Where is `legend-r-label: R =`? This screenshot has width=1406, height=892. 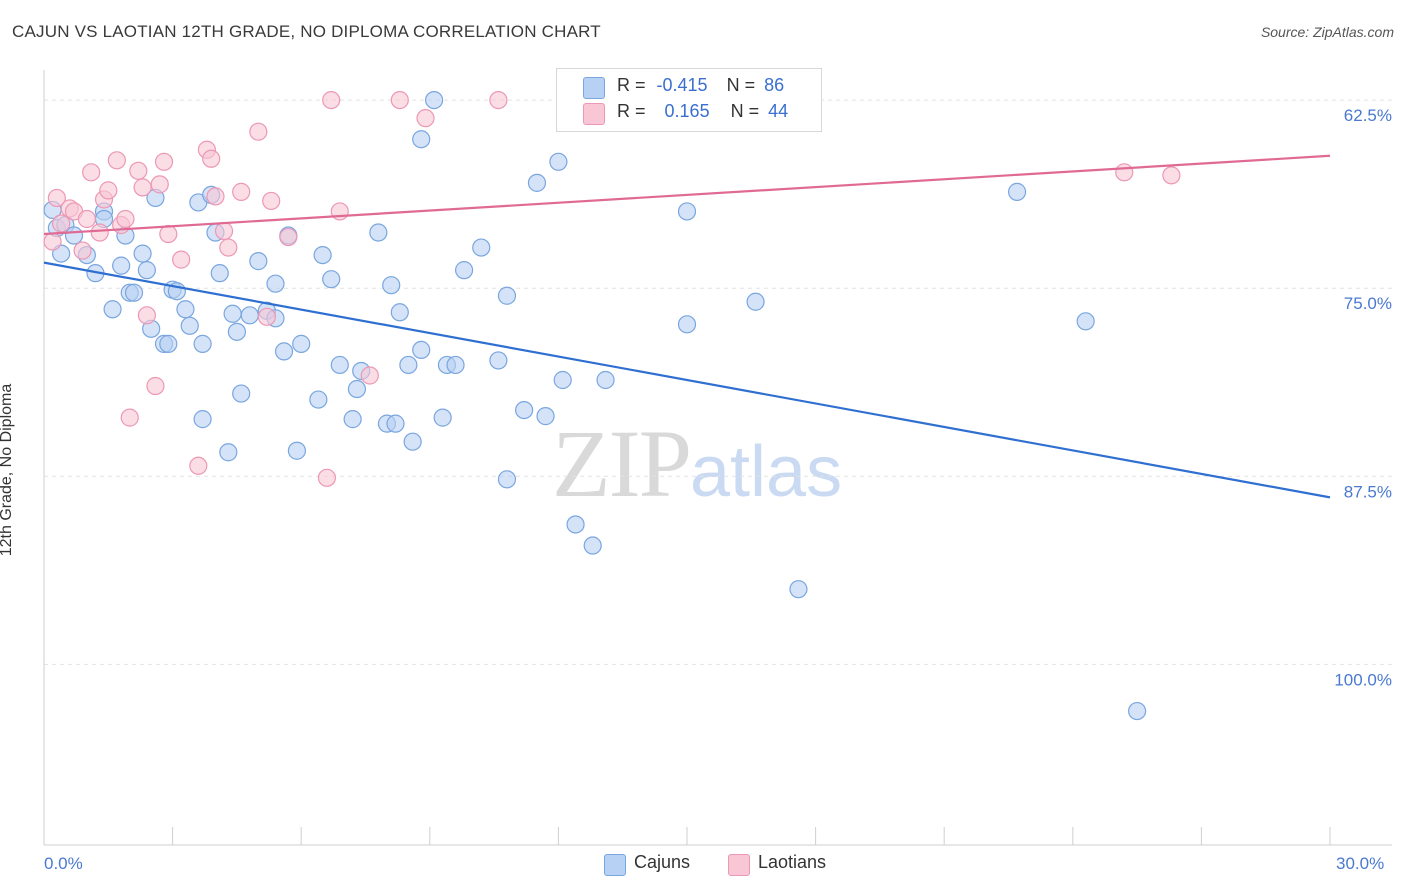 legend-r-label: R = is located at coordinates (631, 85).